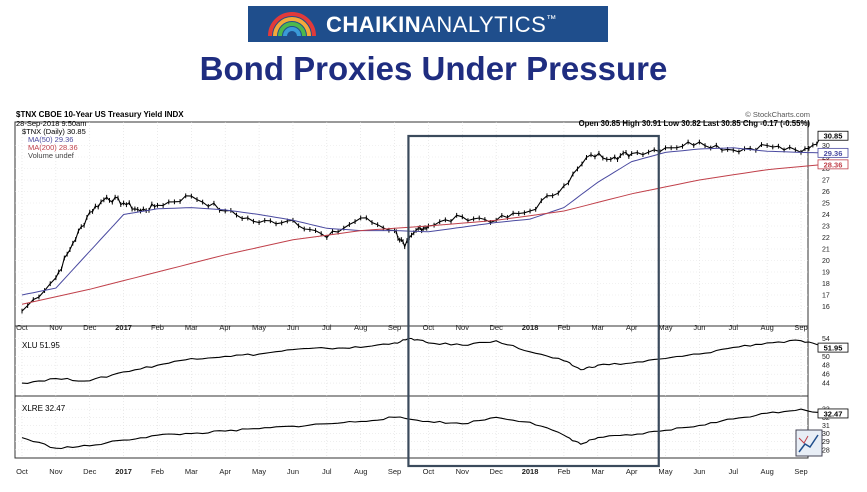 This screenshot has height=492, width=867. I want to click on value-badge-label: 51.95, so click(833, 348).